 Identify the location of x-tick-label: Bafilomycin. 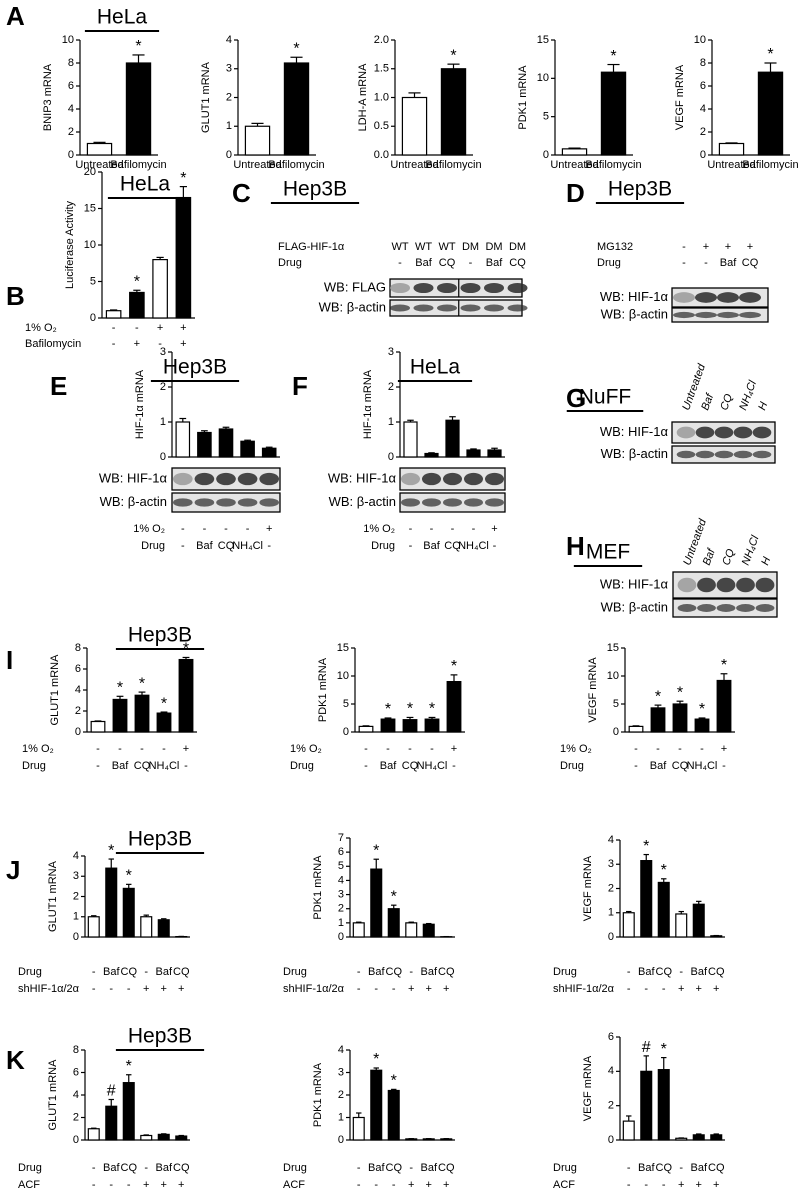
(770, 165).